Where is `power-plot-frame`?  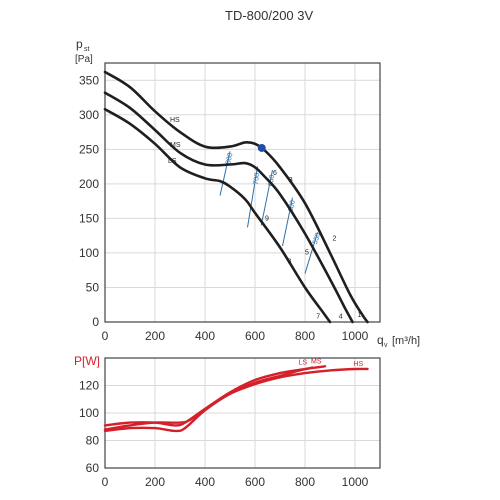
power-plot-frame is located at coordinates (242, 413).